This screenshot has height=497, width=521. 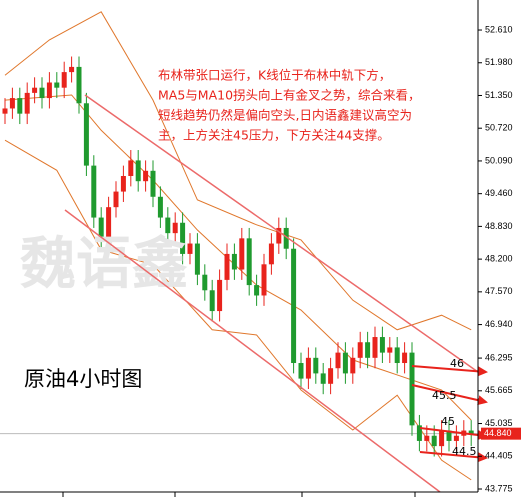 I want to click on y-tick-label: 52.610, so click(x=499, y=29).